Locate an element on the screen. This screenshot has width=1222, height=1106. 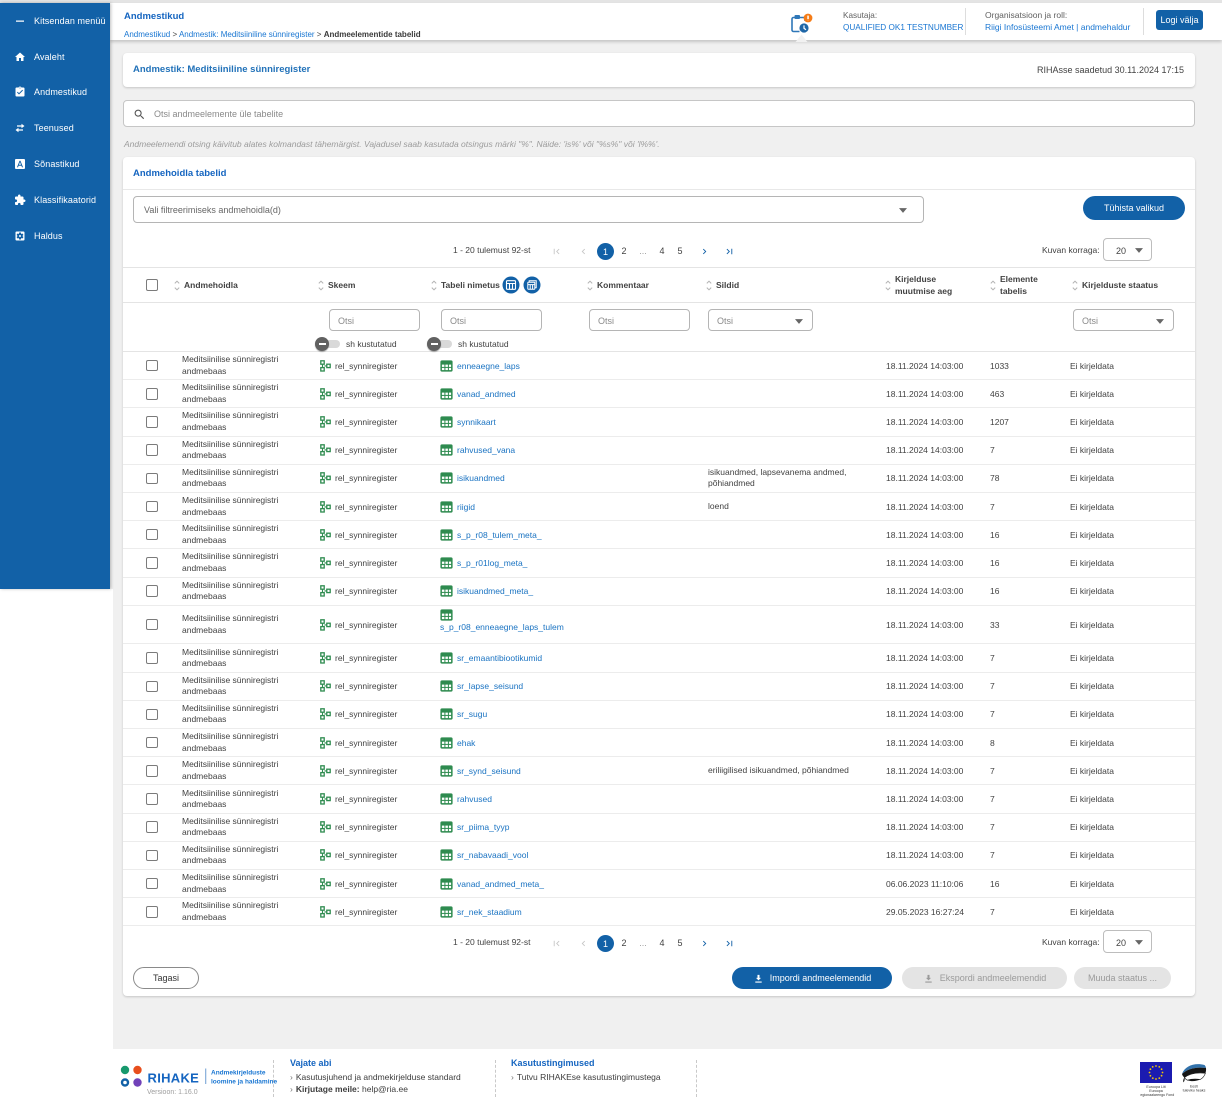
svg-text: Eesti is located at coordinates (1194, 1087).